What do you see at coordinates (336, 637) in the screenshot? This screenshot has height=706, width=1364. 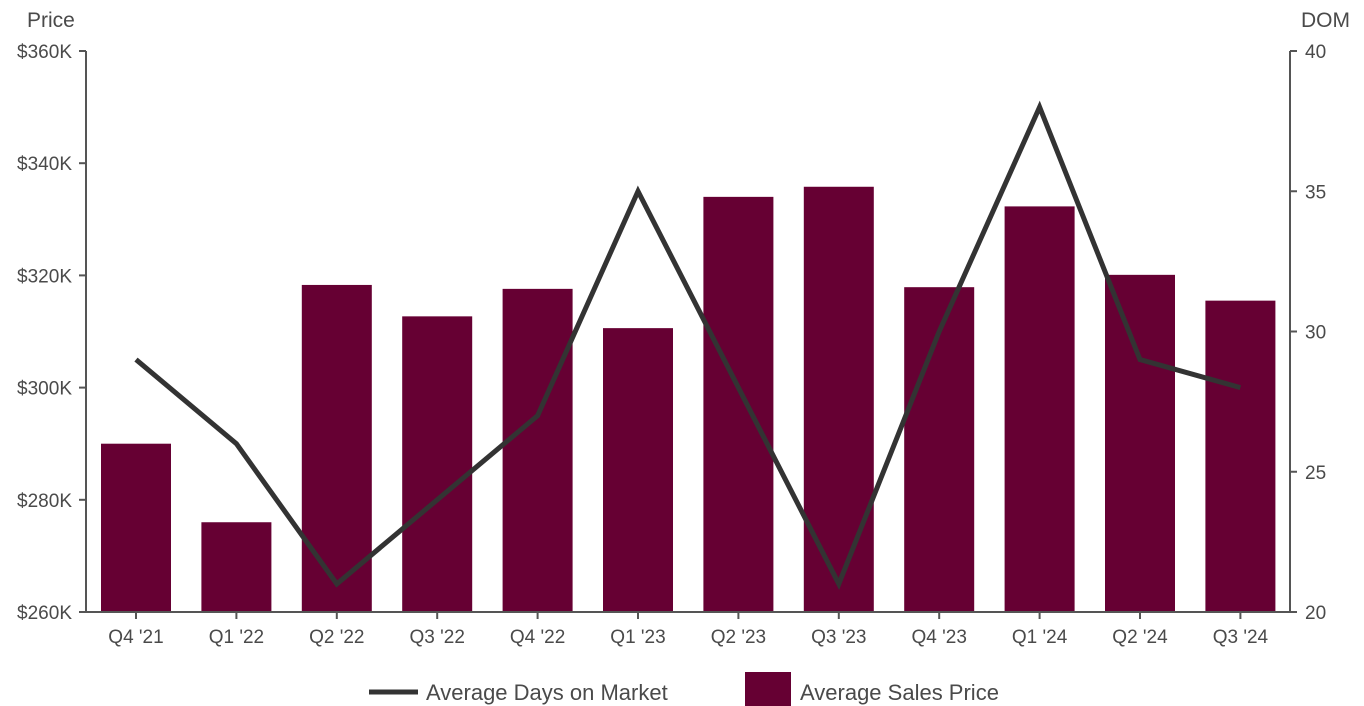 I see `x-tick-label: Q2 '22` at bounding box center [336, 637].